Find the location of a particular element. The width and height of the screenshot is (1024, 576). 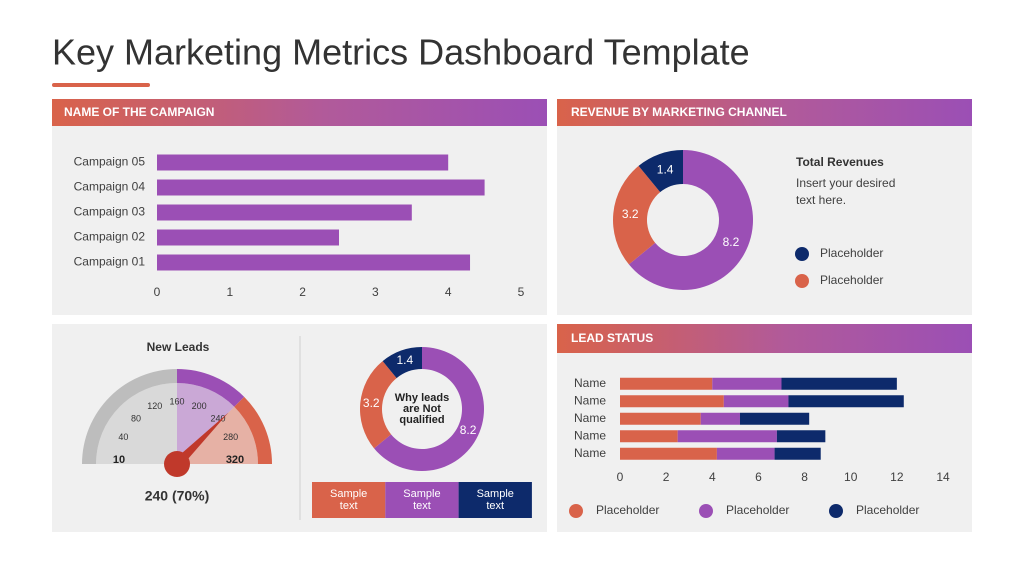

x-tick-label: 14 is located at coordinates (943, 477).